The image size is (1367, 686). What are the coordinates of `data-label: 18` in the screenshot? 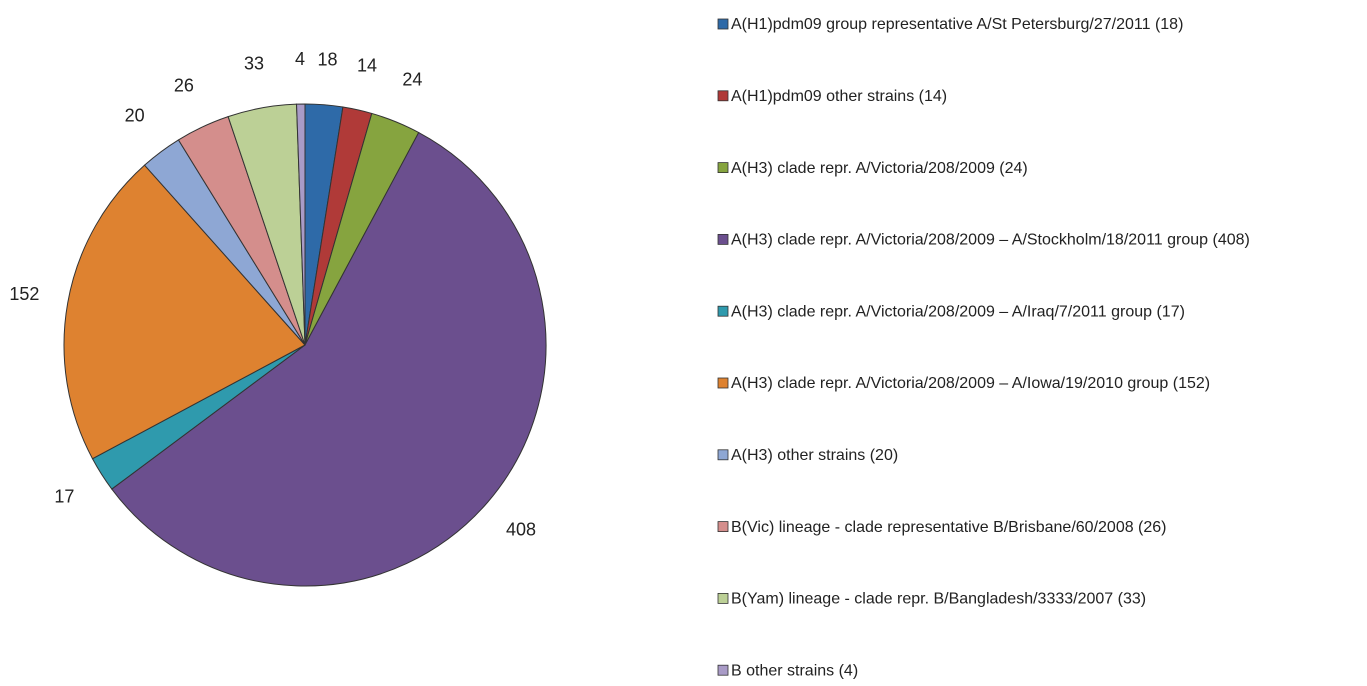 It's located at (327, 60).